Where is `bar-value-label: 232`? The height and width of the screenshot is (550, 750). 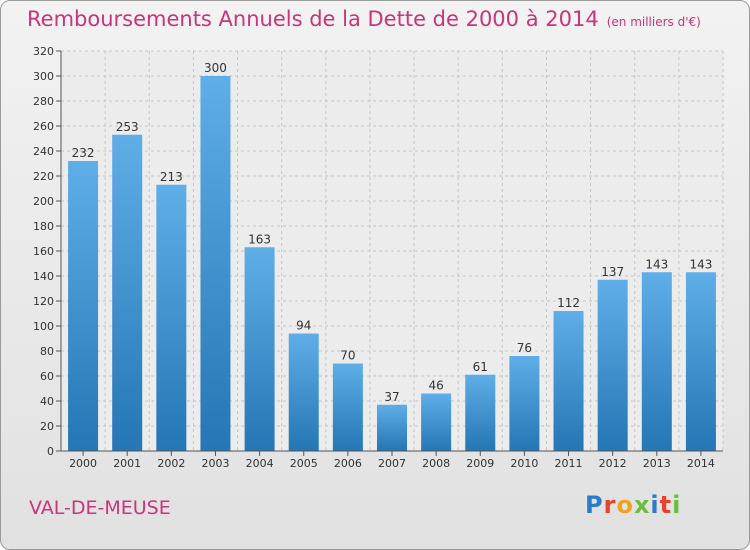 bar-value-label: 232 is located at coordinates (83, 153).